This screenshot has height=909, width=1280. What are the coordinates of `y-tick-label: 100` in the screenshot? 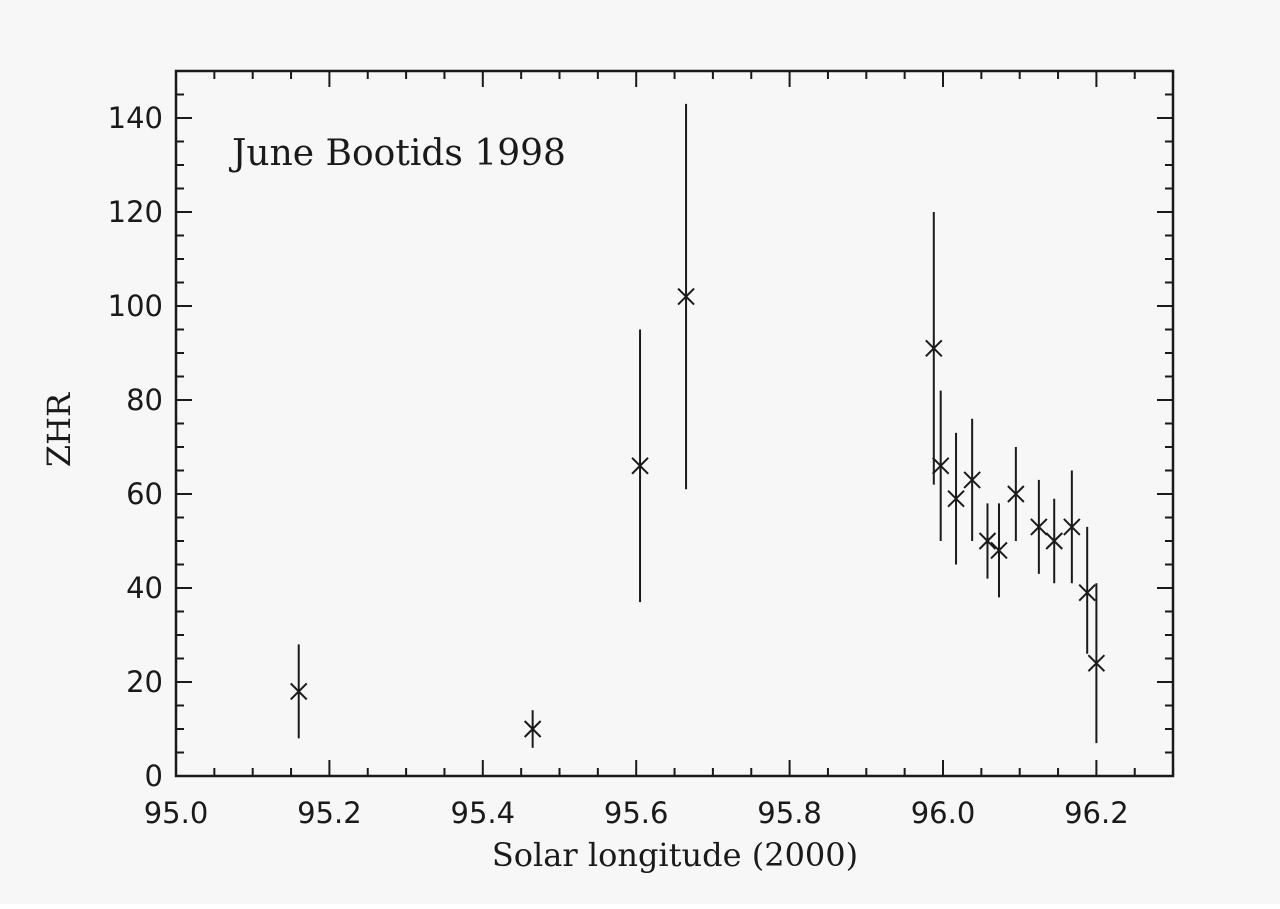 It's located at (135, 306).